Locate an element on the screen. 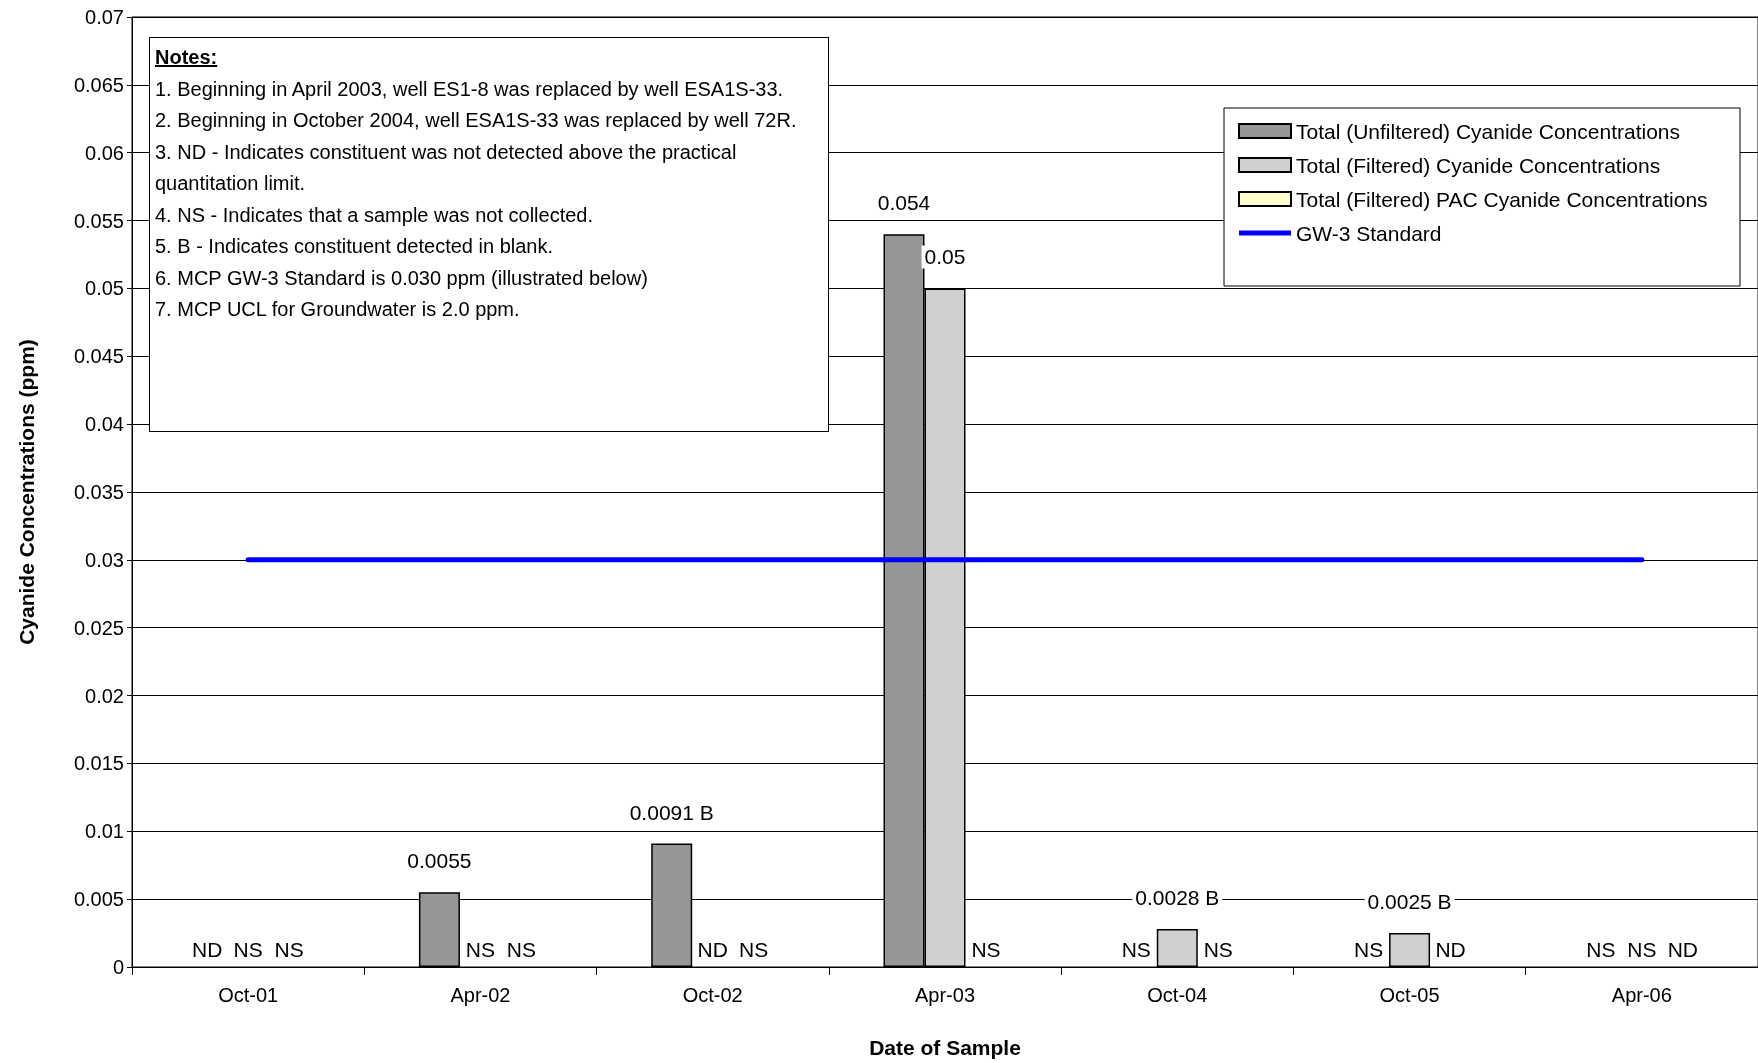 The height and width of the screenshot is (1063, 1758). y-axis-title: Cyanide Concentrations (ppm) is located at coordinates (26, 492).